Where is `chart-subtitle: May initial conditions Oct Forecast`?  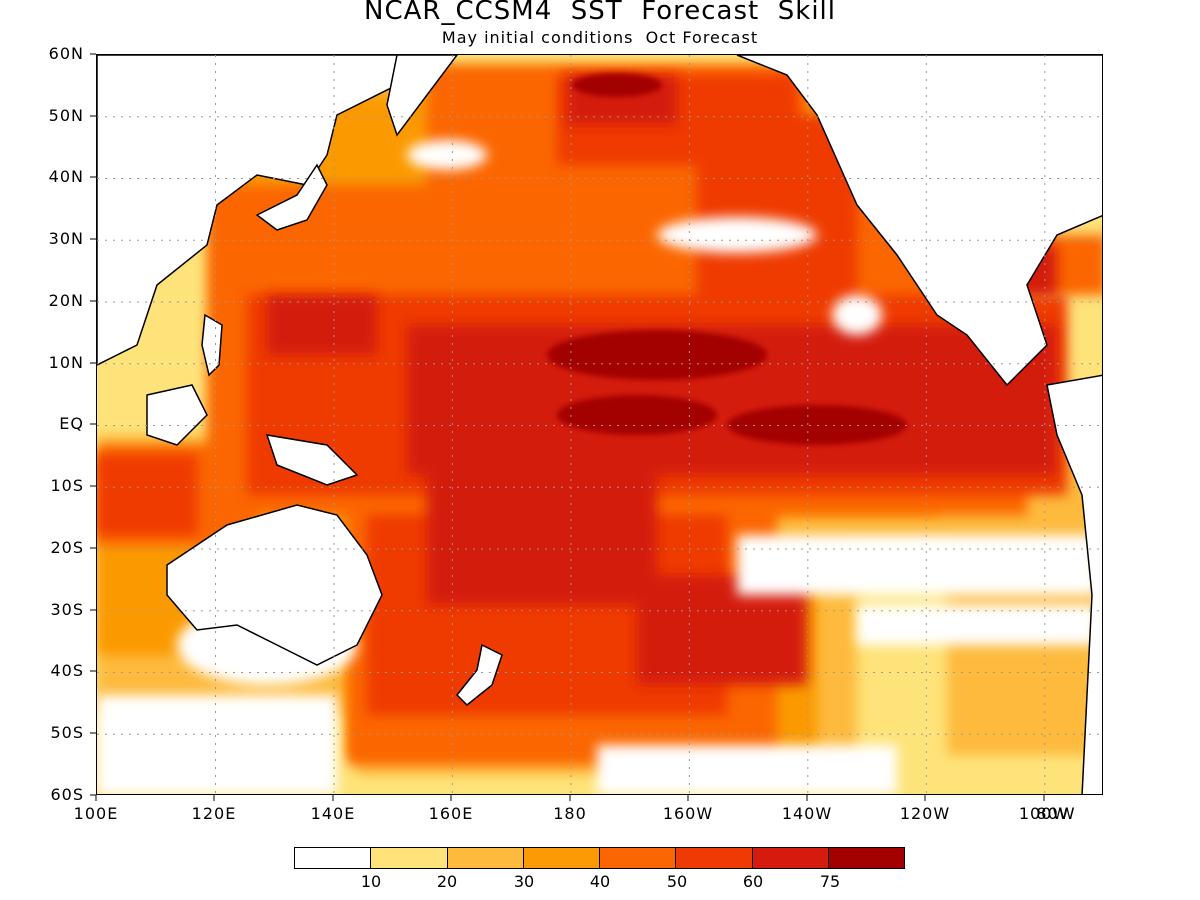
chart-subtitle: May initial conditions Oct Forecast is located at coordinates (600, 37).